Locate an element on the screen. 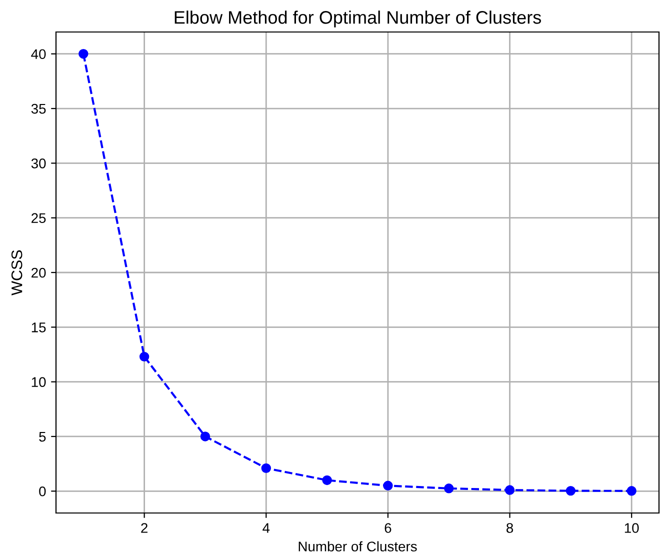 The image size is (661, 558). y-tick-label: 20 is located at coordinates (39, 273).